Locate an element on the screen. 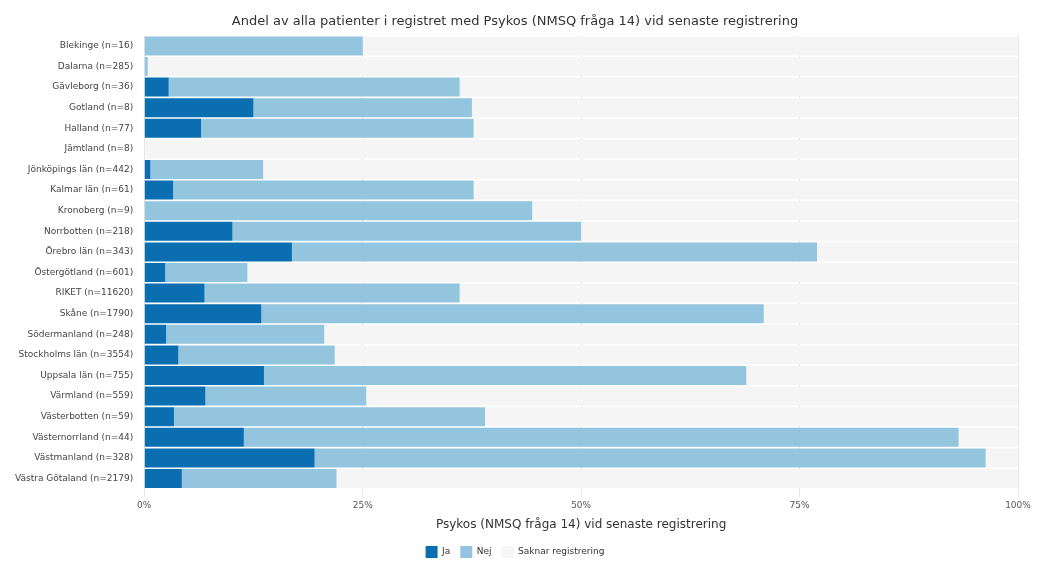 The width and height of the screenshot is (1056, 580). legend-label: Ja is located at coordinates (446, 551).